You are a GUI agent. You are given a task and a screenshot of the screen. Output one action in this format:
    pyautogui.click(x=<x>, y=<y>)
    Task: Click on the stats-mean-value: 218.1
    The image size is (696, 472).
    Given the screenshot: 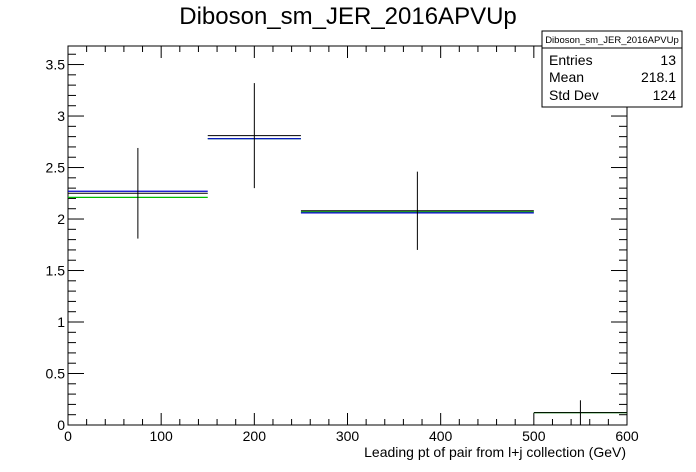 What is the action you would take?
    pyautogui.click(x=658, y=77)
    